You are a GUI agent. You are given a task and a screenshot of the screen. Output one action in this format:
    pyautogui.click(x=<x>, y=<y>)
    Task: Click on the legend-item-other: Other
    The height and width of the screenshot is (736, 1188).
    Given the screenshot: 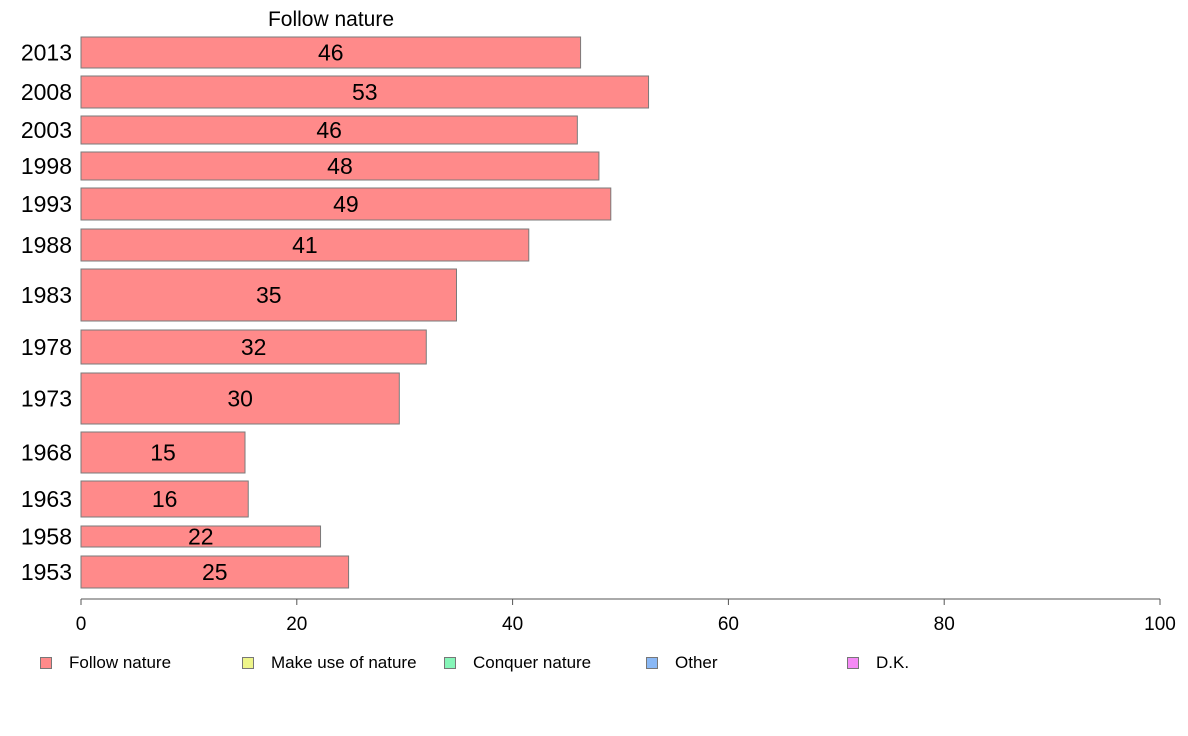 What is the action you would take?
    pyautogui.click(x=682, y=663)
    